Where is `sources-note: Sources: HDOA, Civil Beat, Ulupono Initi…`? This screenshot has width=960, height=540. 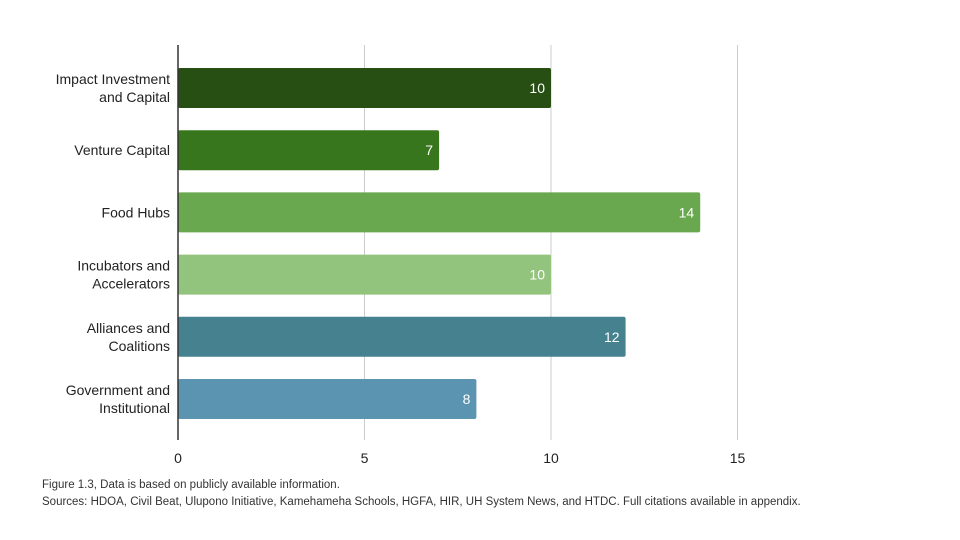 sources-note: Sources: HDOA, Civil Beat, Ulupono Initi… is located at coordinates (421, 502).